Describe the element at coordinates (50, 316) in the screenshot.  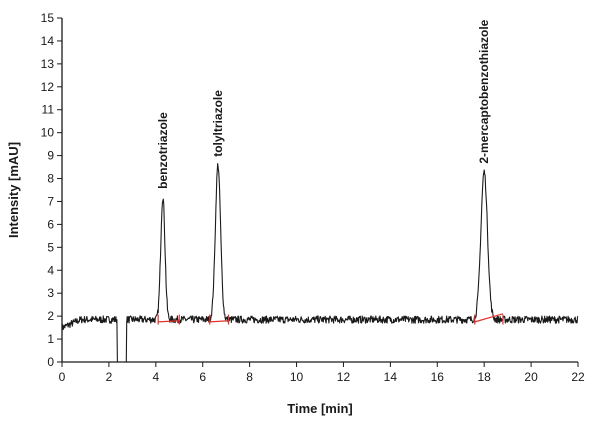
I see `y-tick-label: 2` at that location.